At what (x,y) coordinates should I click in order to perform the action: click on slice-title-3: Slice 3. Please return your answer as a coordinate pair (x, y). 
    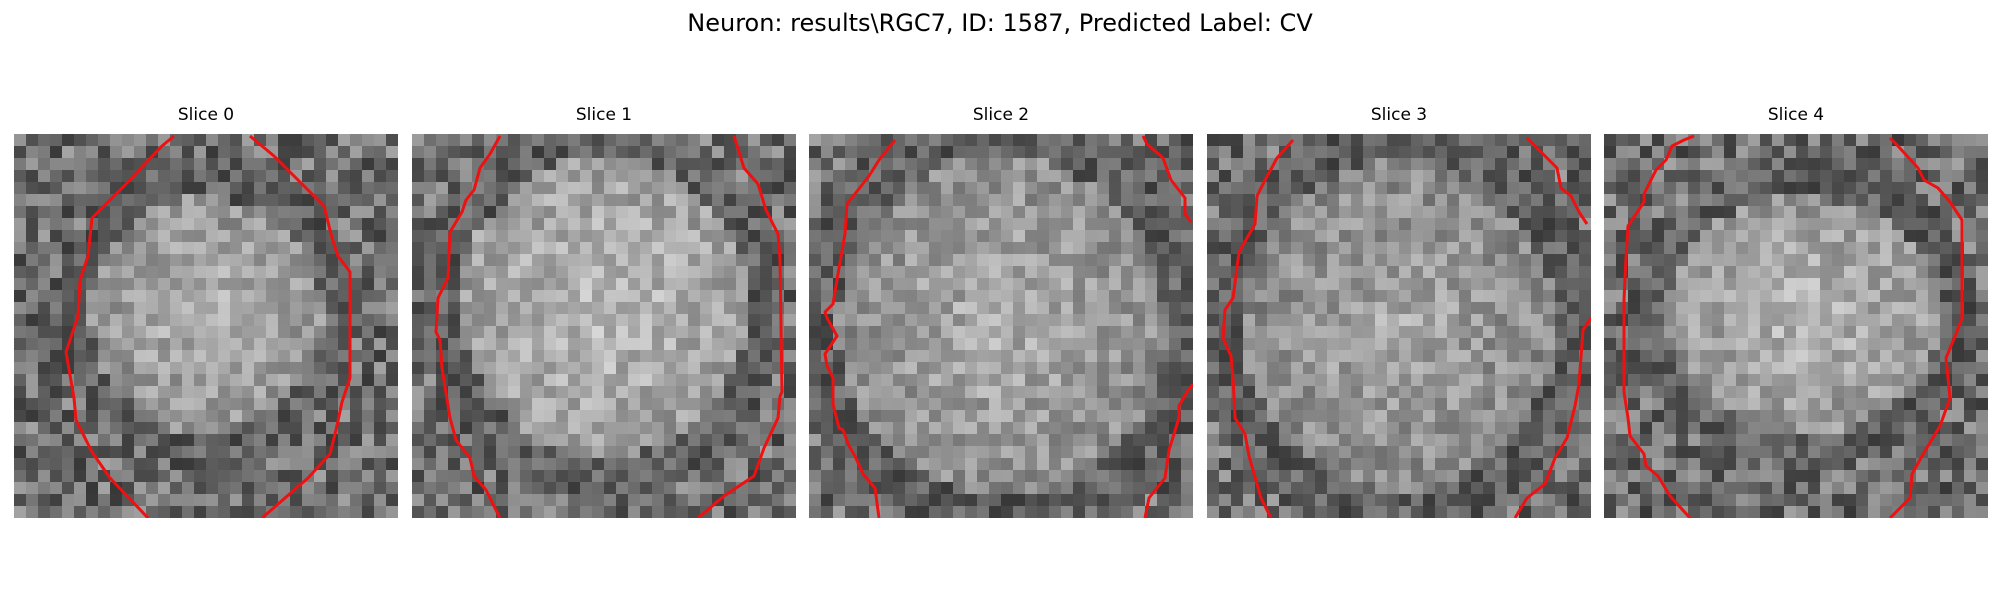
    Looking at the image, I should click on (1399, 115).